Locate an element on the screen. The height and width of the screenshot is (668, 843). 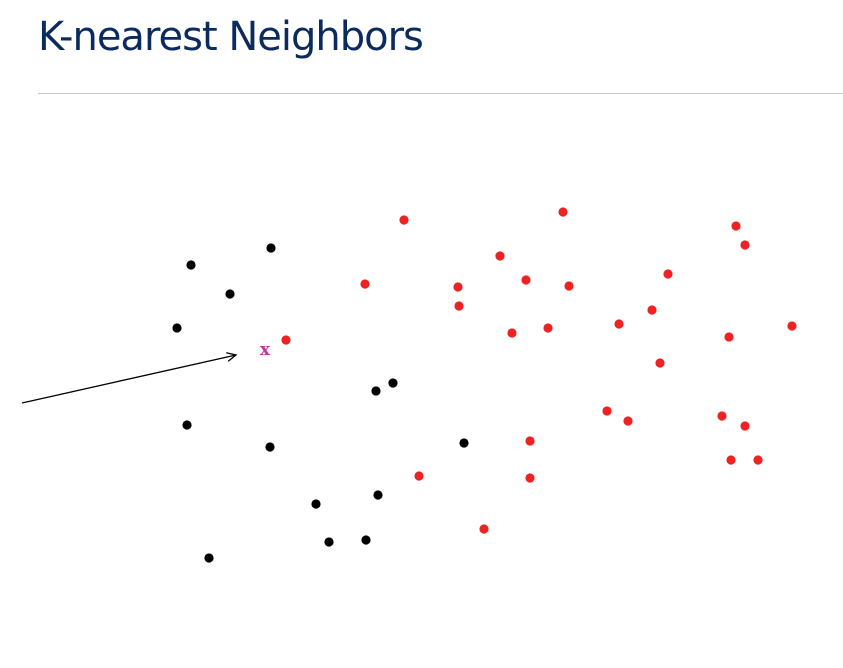
slide-title: K-nearest Neighbors is located at coordinates (231, 37).